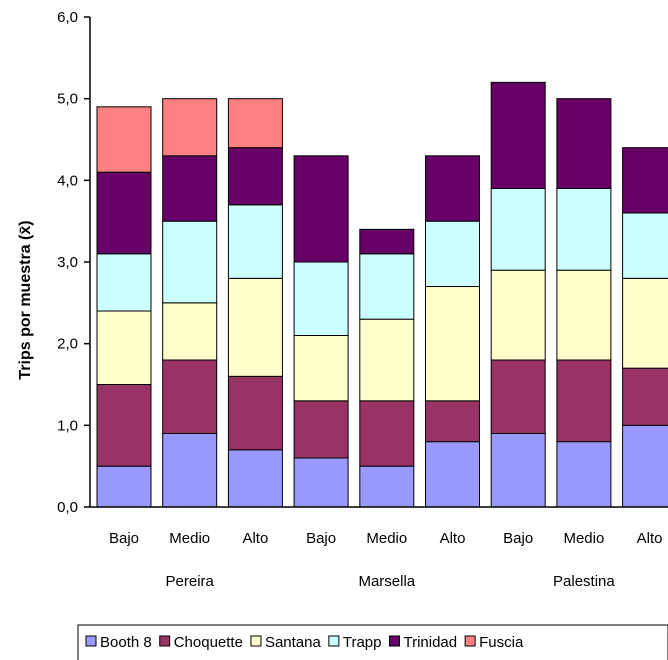 The height and width of the screenshot is (660, 668). What do you see at coordinates (362, 642) in the screenshot?
I see `legend-label: Trapp` at bounding box center [362, 642].